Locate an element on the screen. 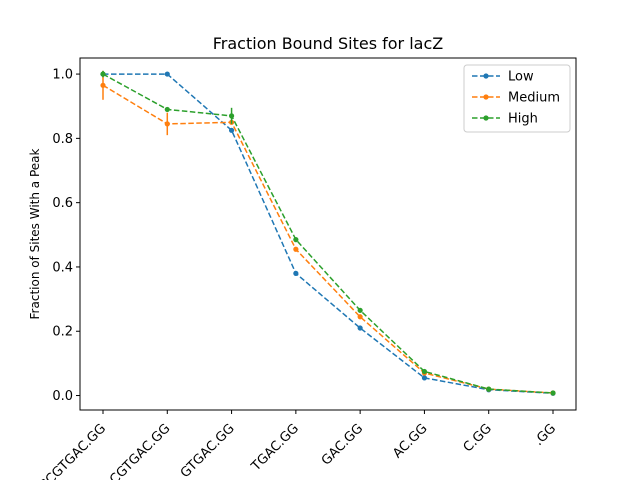  legend-label: High is located at coordinates (523, 119).